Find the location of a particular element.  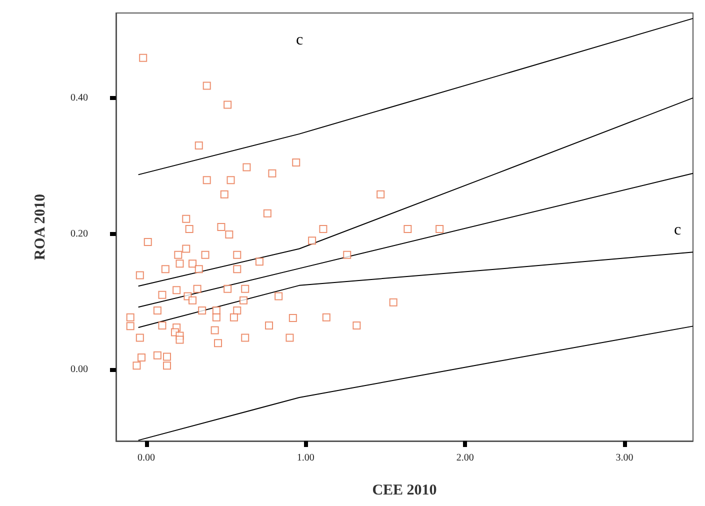

y-tick-label: 0.40 is located at coordinates (79, 98).